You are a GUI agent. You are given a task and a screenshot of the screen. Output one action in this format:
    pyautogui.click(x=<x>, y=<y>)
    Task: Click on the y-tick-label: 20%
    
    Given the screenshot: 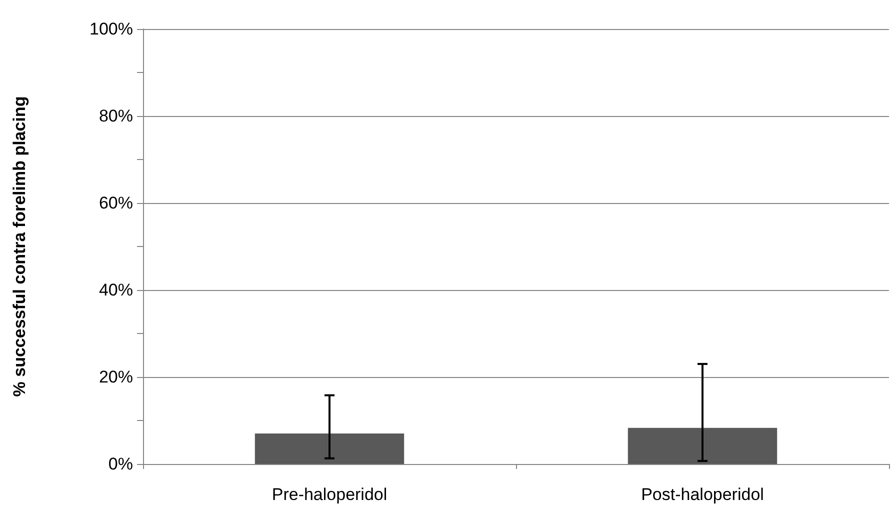 What is the action you would take?
    pyautogui.click(x=115, y=377)
    